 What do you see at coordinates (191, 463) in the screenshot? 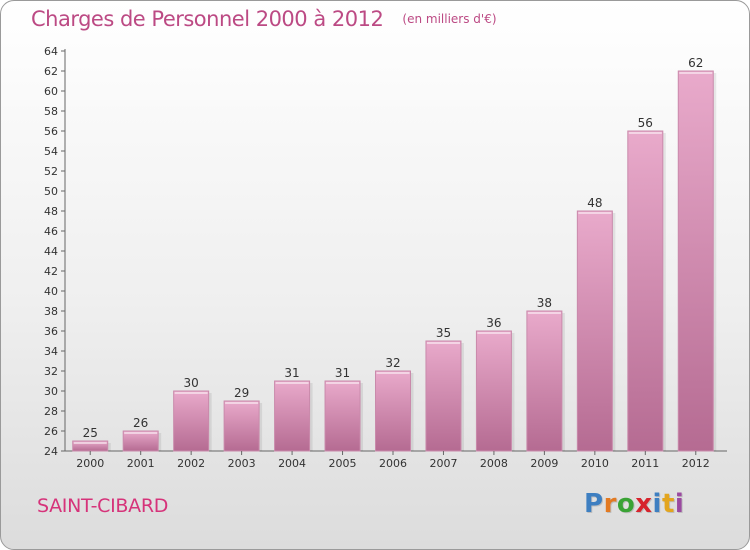
I see `x-tick-label: 2002` at bounding box center [191, 463].